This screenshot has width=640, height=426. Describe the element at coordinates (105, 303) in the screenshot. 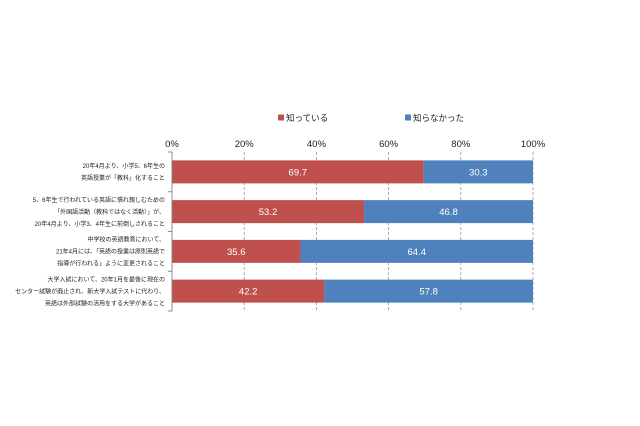

I see `category-label: 英語は外部試験の活用をする大学があること` at that location.